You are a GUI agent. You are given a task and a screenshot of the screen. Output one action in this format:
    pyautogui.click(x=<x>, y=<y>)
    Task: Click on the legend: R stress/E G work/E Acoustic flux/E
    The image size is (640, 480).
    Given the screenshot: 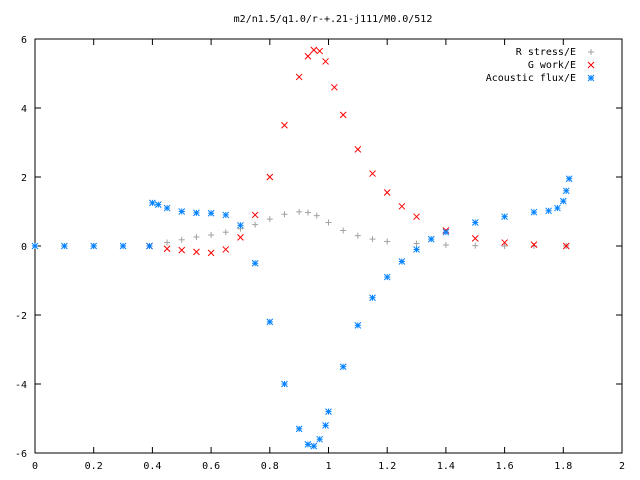 What is the action you would take?
    pyautogui.click(x=540, y=65)
    